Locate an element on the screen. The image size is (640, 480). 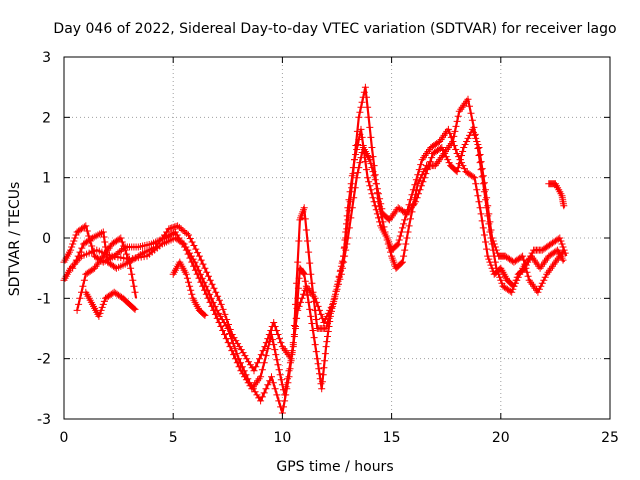
x-tick-label: 20 is located at coordinates (501, 438).